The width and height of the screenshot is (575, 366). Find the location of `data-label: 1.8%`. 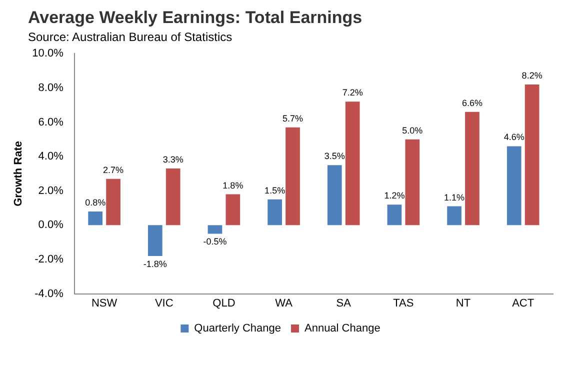

data-label: 1.8% is located at coordinates (233, 185).